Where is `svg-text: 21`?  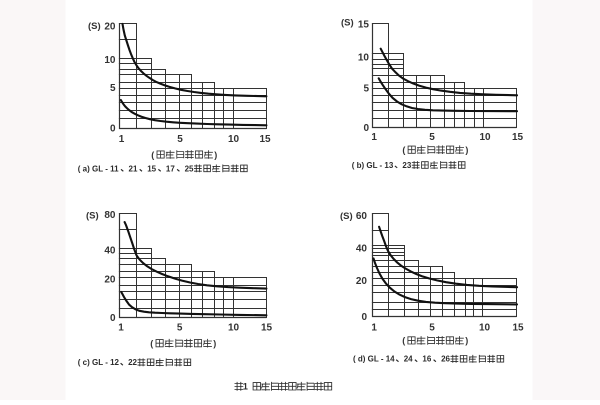
svg-text: 21 is located at coordinates (133, 168).